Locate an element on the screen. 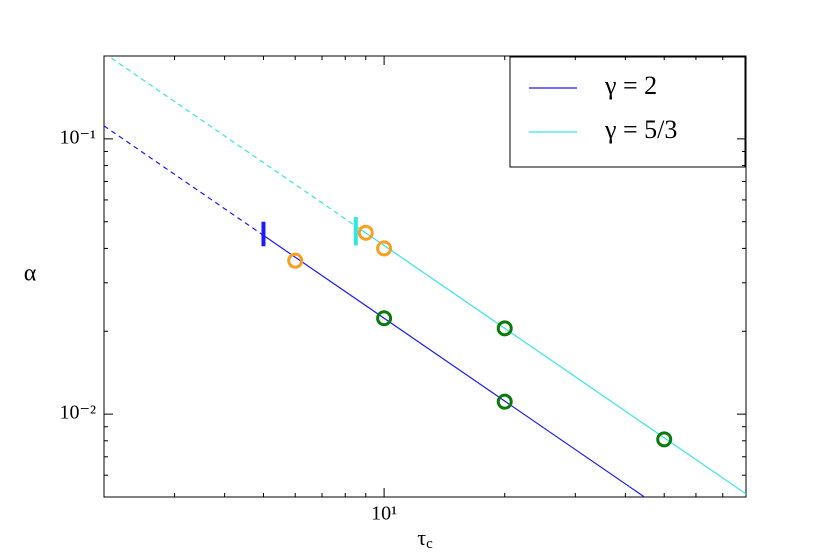  y-tick-label: 10⁻¹ is located at coordinates (77, 137).